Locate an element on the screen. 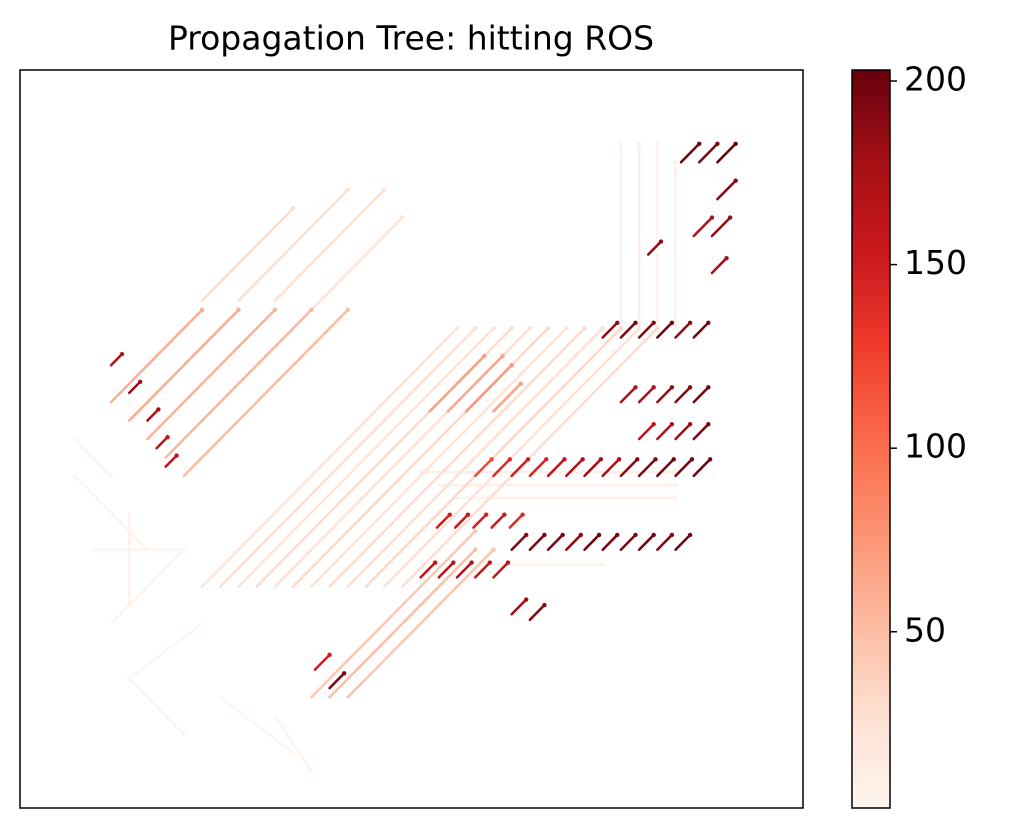  colorbar-tick-label: 100 is located at coordinates (935, 446).